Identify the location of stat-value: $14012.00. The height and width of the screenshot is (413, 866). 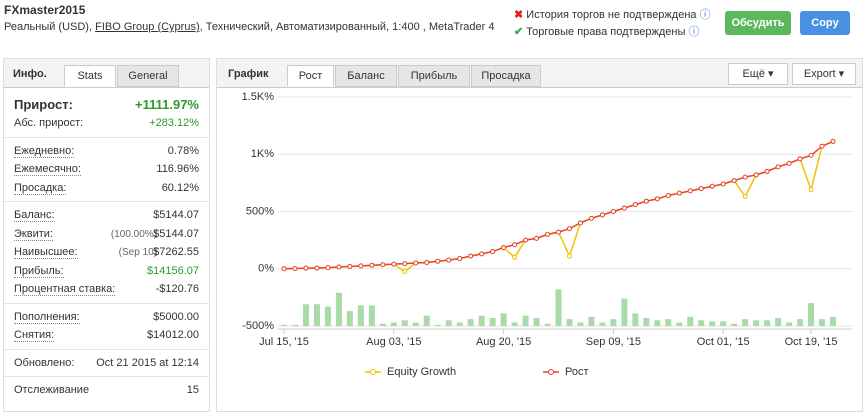
(173, 335).